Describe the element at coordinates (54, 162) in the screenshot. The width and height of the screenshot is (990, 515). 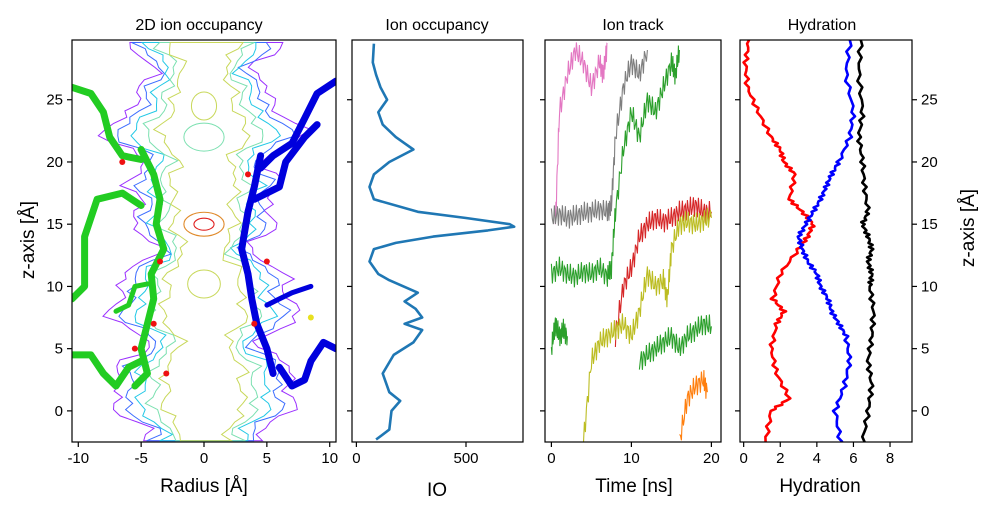
I see `y-tick-label-left: 20` at that location.